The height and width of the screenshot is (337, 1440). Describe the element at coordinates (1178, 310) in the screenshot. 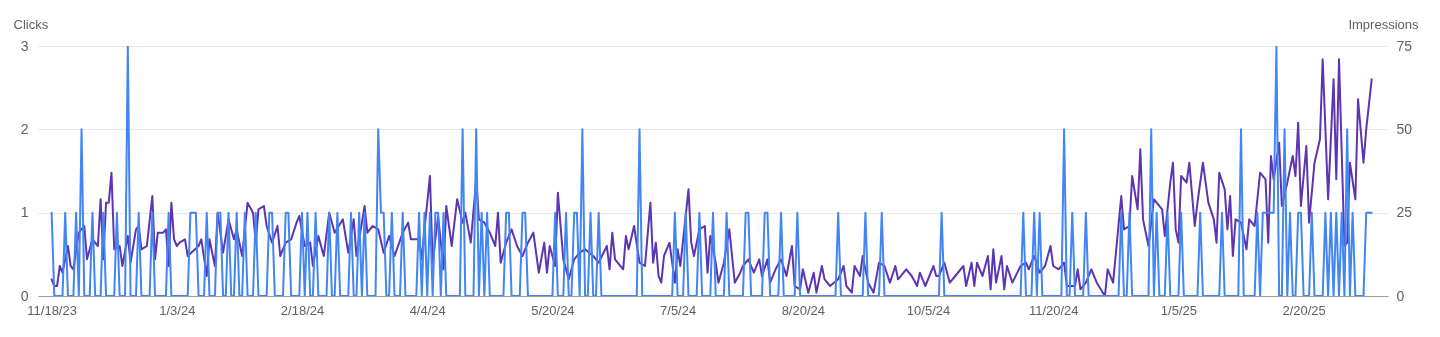

I see `x-tick-label: 1/5/25` at that location.